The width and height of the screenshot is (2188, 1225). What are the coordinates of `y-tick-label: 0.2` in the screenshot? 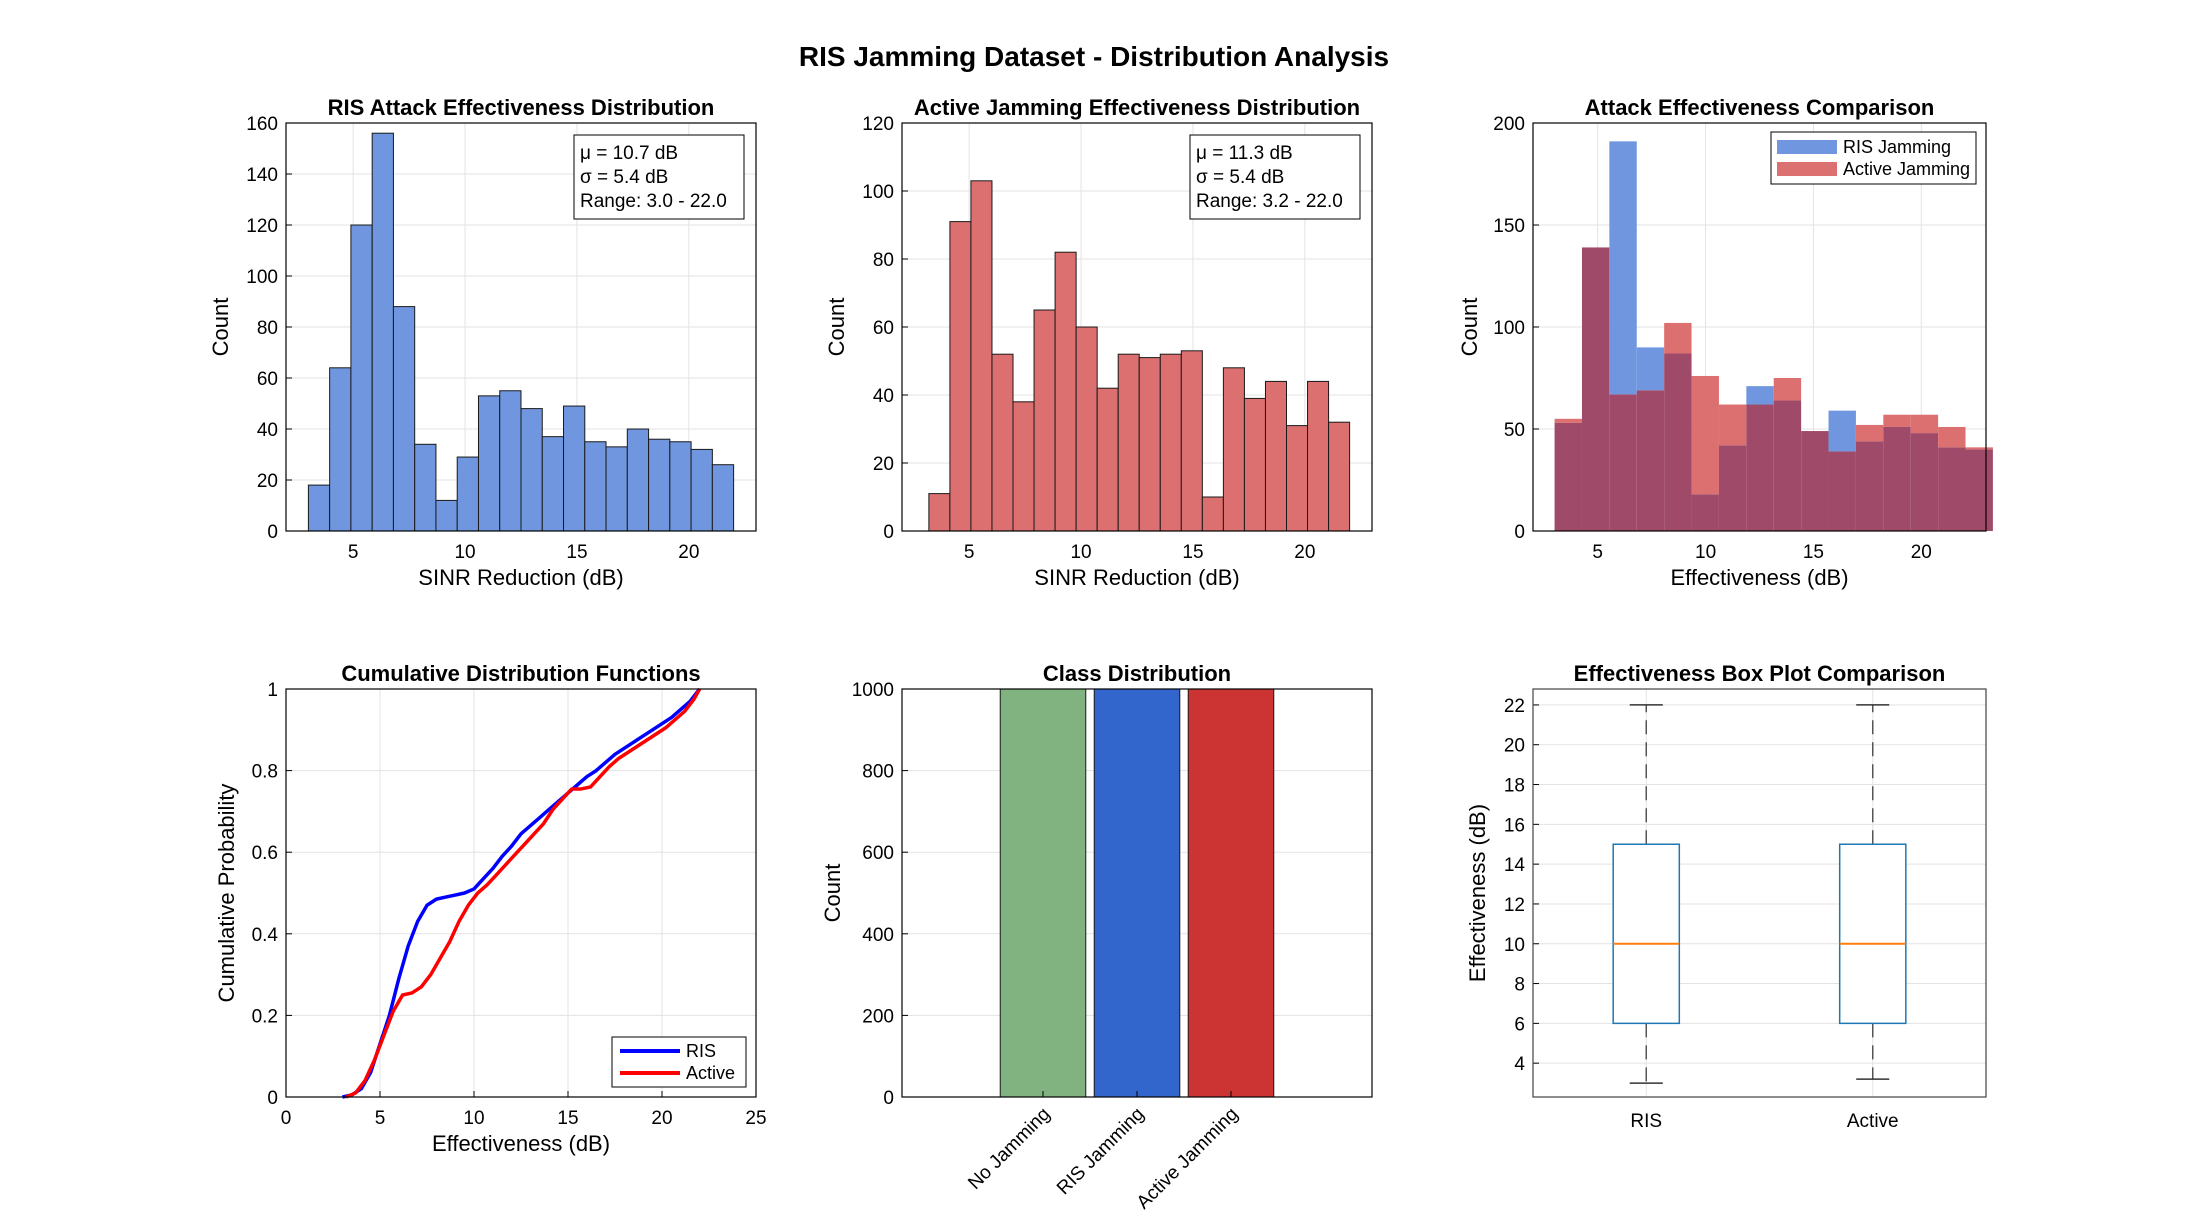 It's located at (265, 1016).